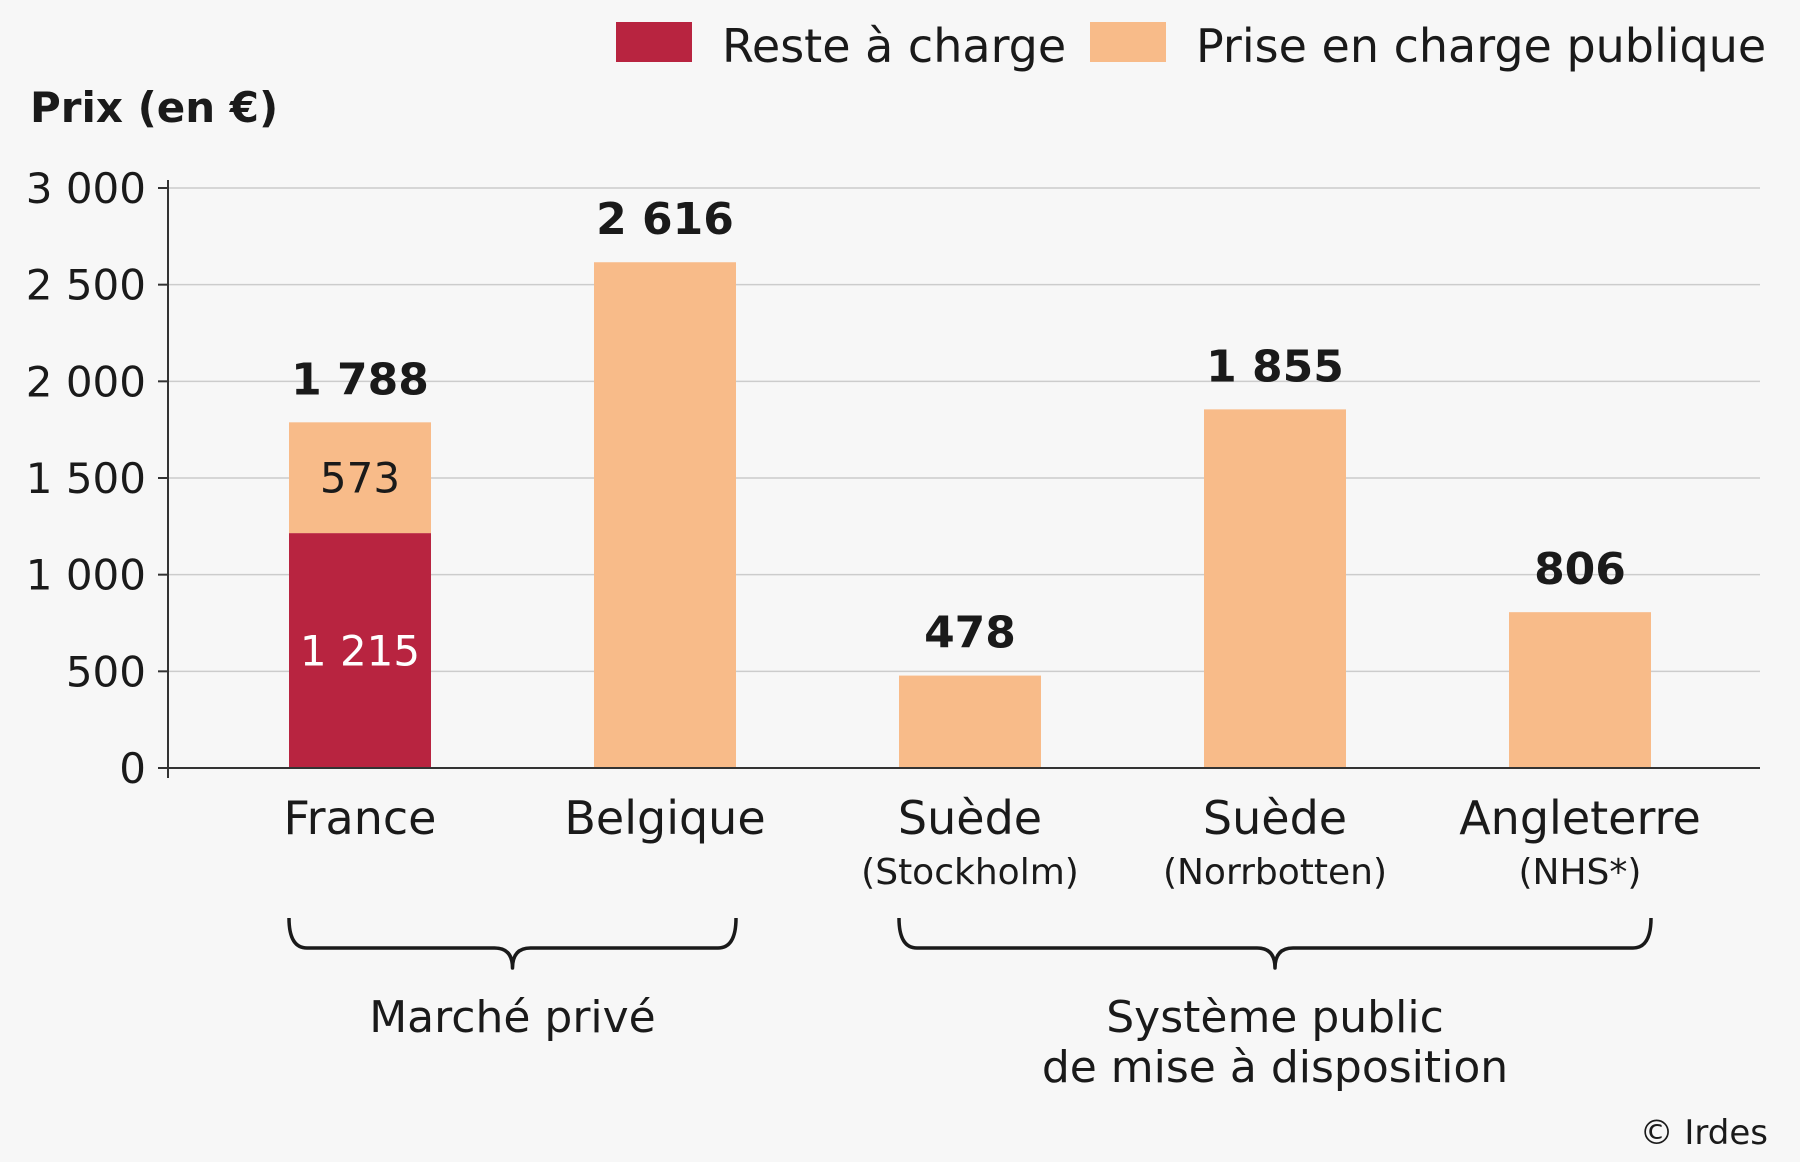 The image size is (1800, 1162). I want to click on category-label: Angleterre, so click(1580, 818).